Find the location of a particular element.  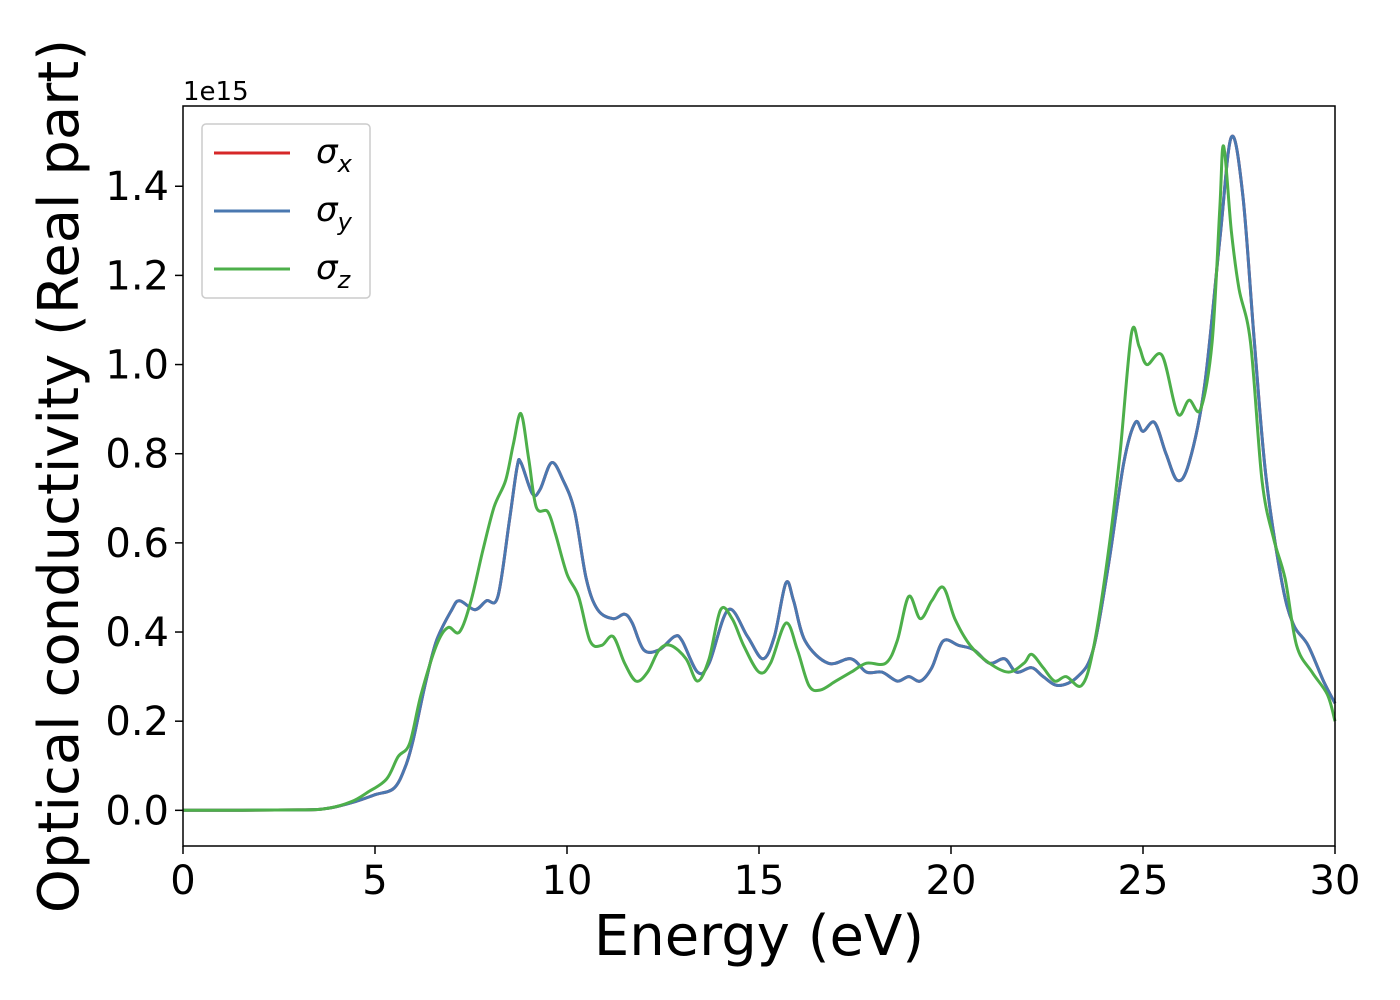

y-tick-label: 0.0 is located at coordinates (137, 811).